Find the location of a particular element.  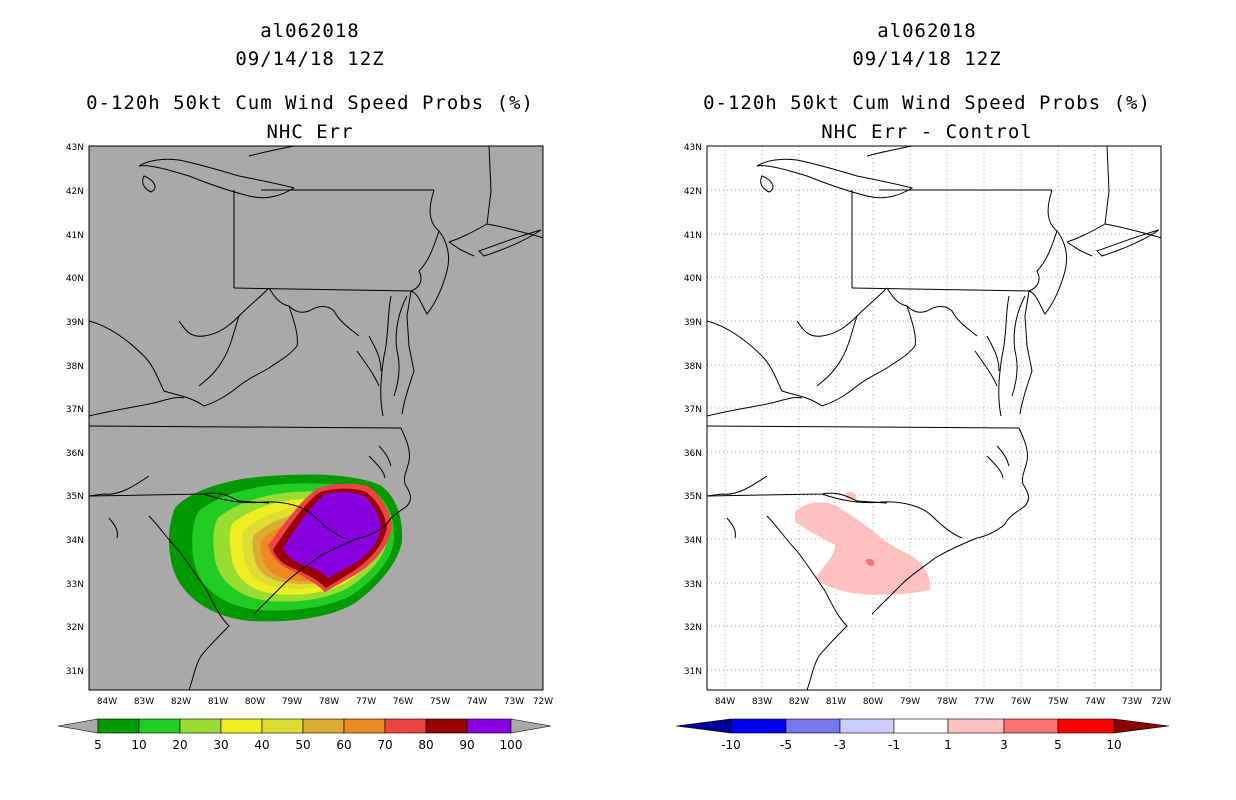

right-colorbar-over is located at coordinates (1141, 726).